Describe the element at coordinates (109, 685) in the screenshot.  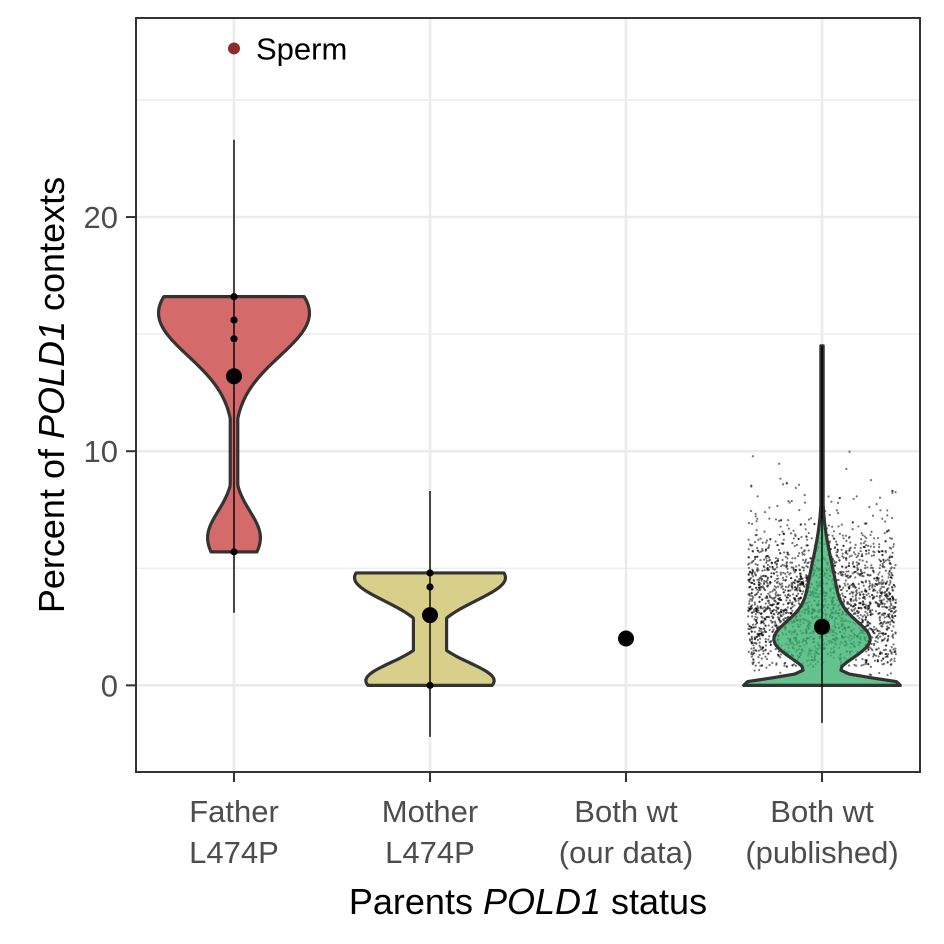
I see `y-tick-label: 0` at that location.